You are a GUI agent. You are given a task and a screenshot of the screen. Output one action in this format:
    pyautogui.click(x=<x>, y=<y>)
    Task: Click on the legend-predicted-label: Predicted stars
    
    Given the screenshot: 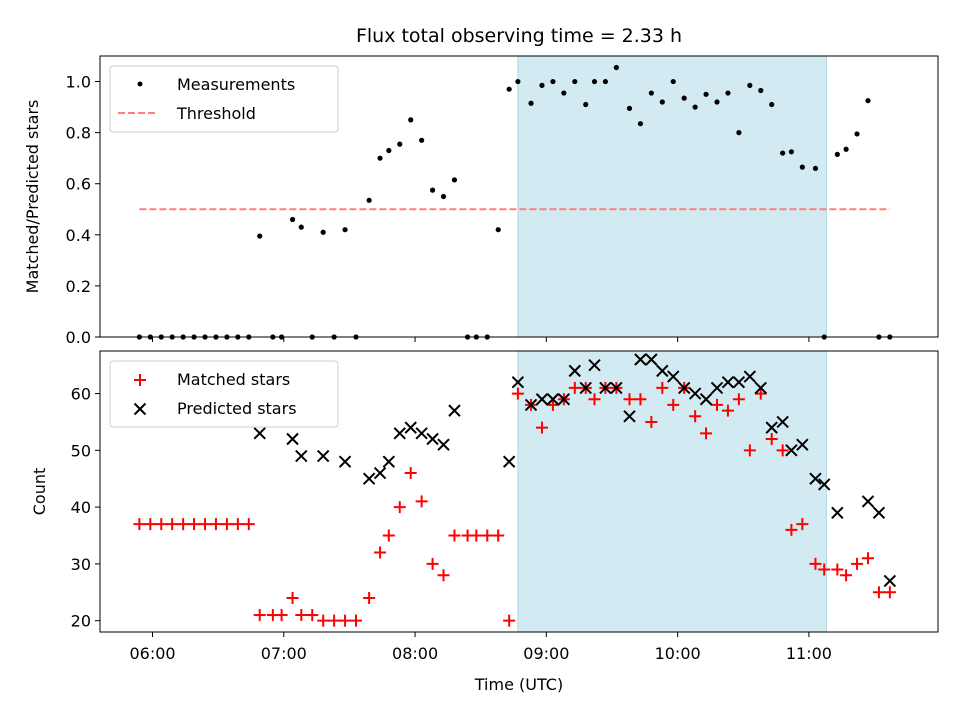 What is the action you would take?
    pyautogui.click(x=237, y=408)
    